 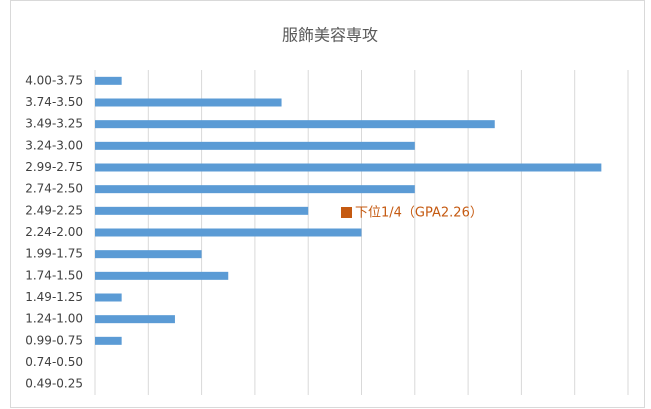 What do you see at coordinates (54, 102) in the screenshot?
I see `y-tick-label: 3.74-3.50` at bounding box center [54, 102].